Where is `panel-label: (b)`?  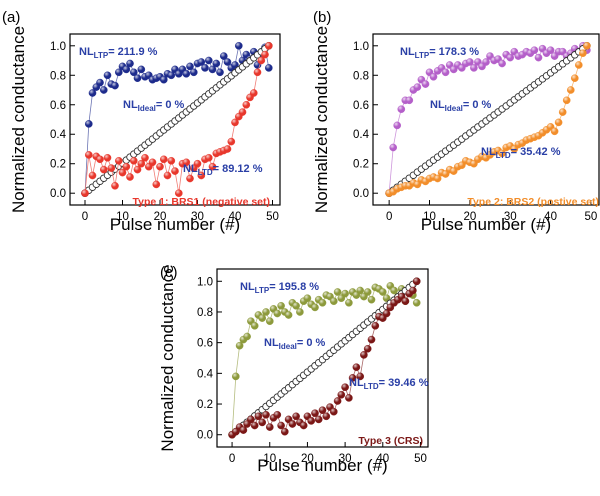
panel-label: (b) is located at coordinates (322, 17).